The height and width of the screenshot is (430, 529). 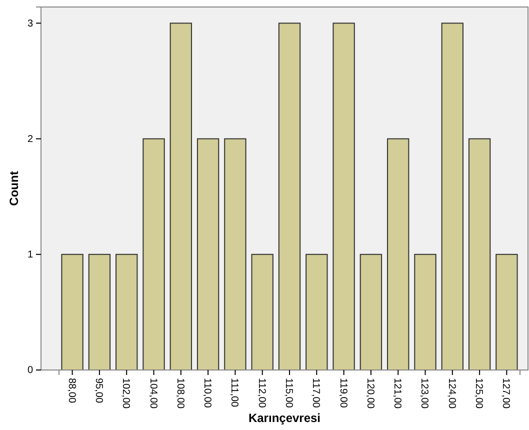 I want to click on x-tick-label: 117,00, so click(x=316, y=393).